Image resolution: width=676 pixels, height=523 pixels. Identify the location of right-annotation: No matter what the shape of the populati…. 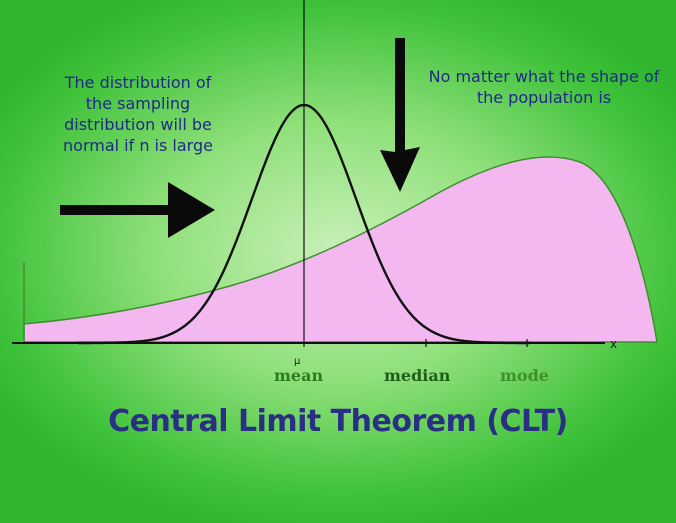
(544, 87).